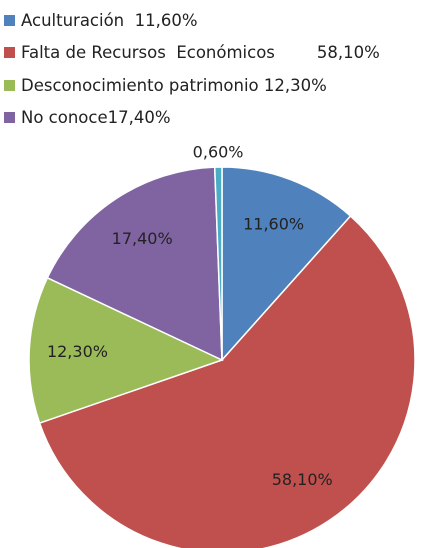 Image resolution: width=441 pixels, height=548 pixels. I want to click on data-label: 12,30%, so click(77, 351).